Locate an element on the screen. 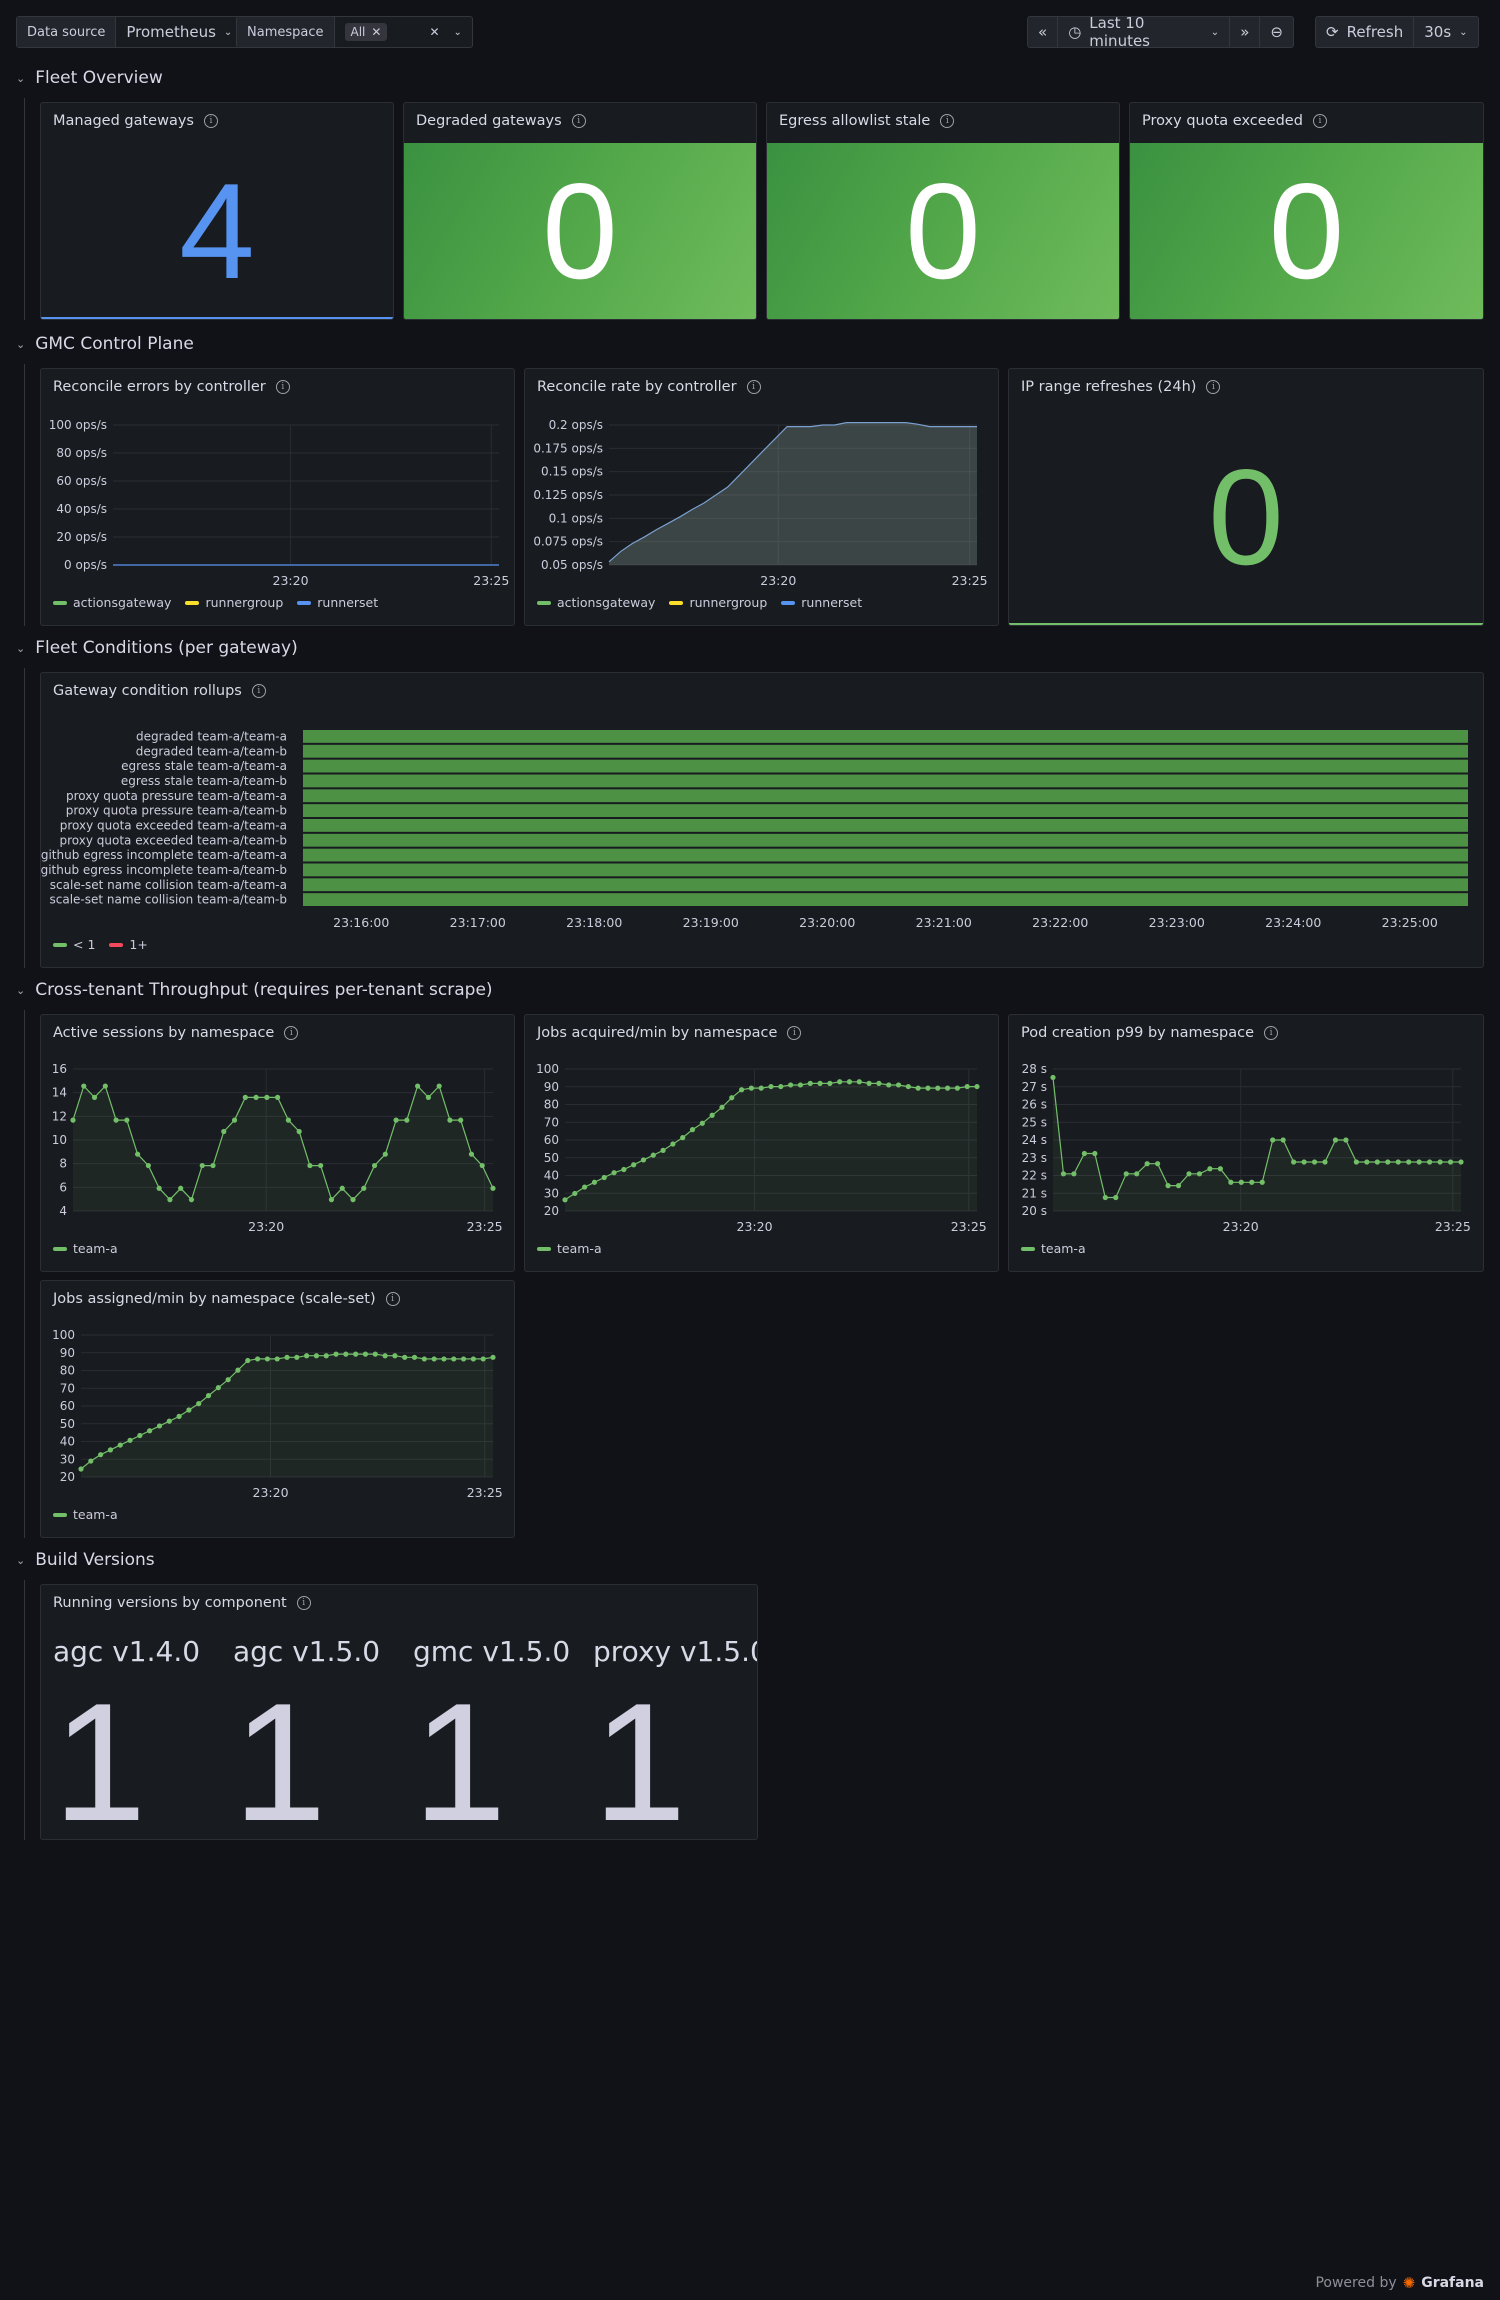  y-tick-label: 60 is located at coordinates (551, 1140).